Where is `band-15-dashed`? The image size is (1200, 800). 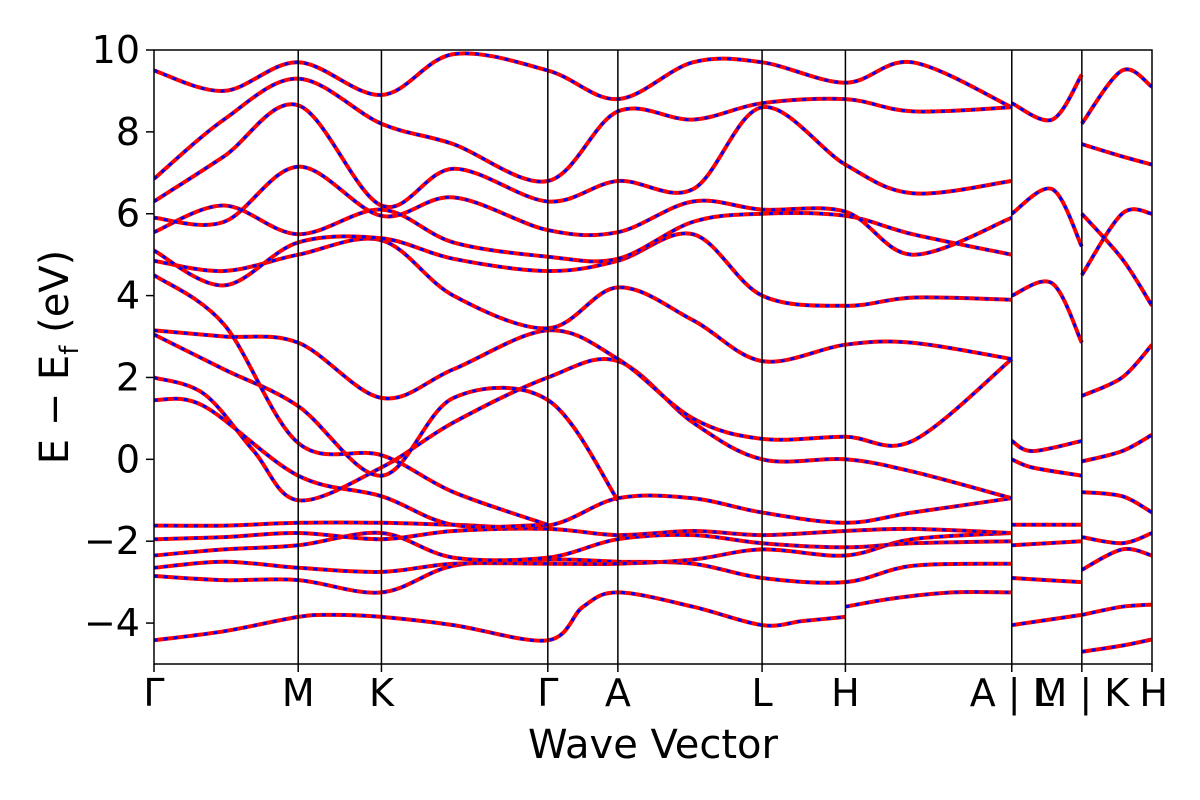
band-15-dashed is located at coordinates (583, 211).